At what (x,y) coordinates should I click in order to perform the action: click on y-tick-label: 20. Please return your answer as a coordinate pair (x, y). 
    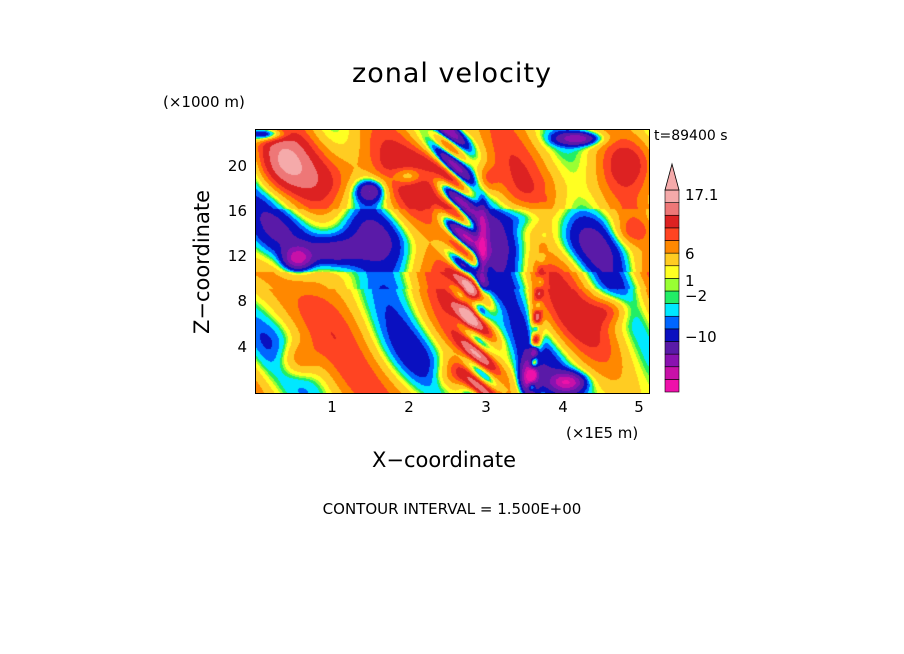
    Looking at the image, I should click on (237, 166).